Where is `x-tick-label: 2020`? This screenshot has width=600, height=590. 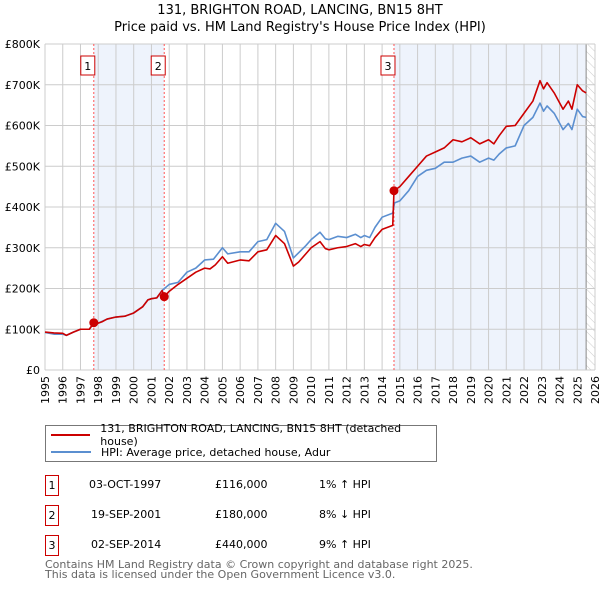 x-tick-label: 2020 is located at coordinates (489, 390).